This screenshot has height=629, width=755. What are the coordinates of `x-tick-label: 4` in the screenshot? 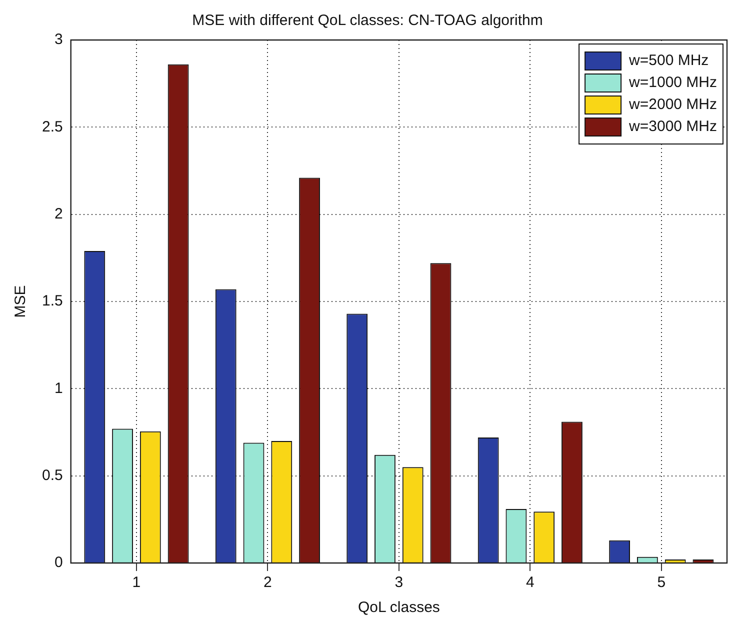 It's located at (530, 583).